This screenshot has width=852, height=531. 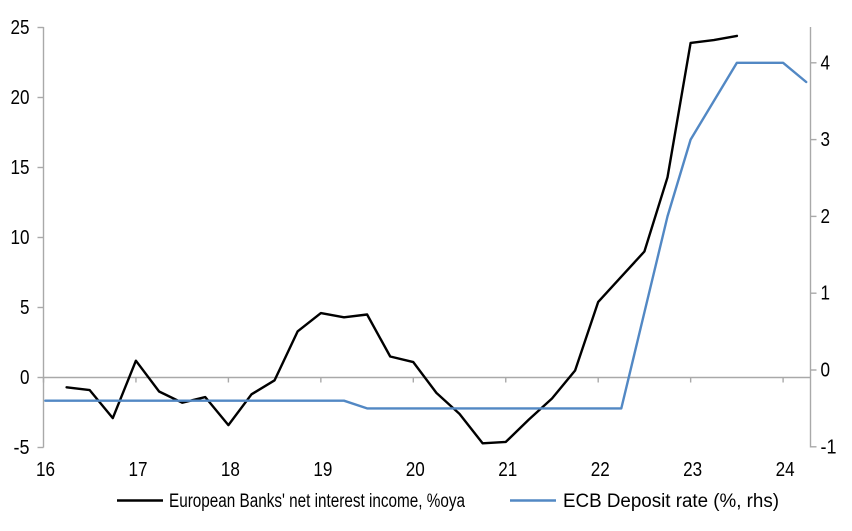 I want to click on x-axis-tick-label: 21, so click(x=507, y=470).